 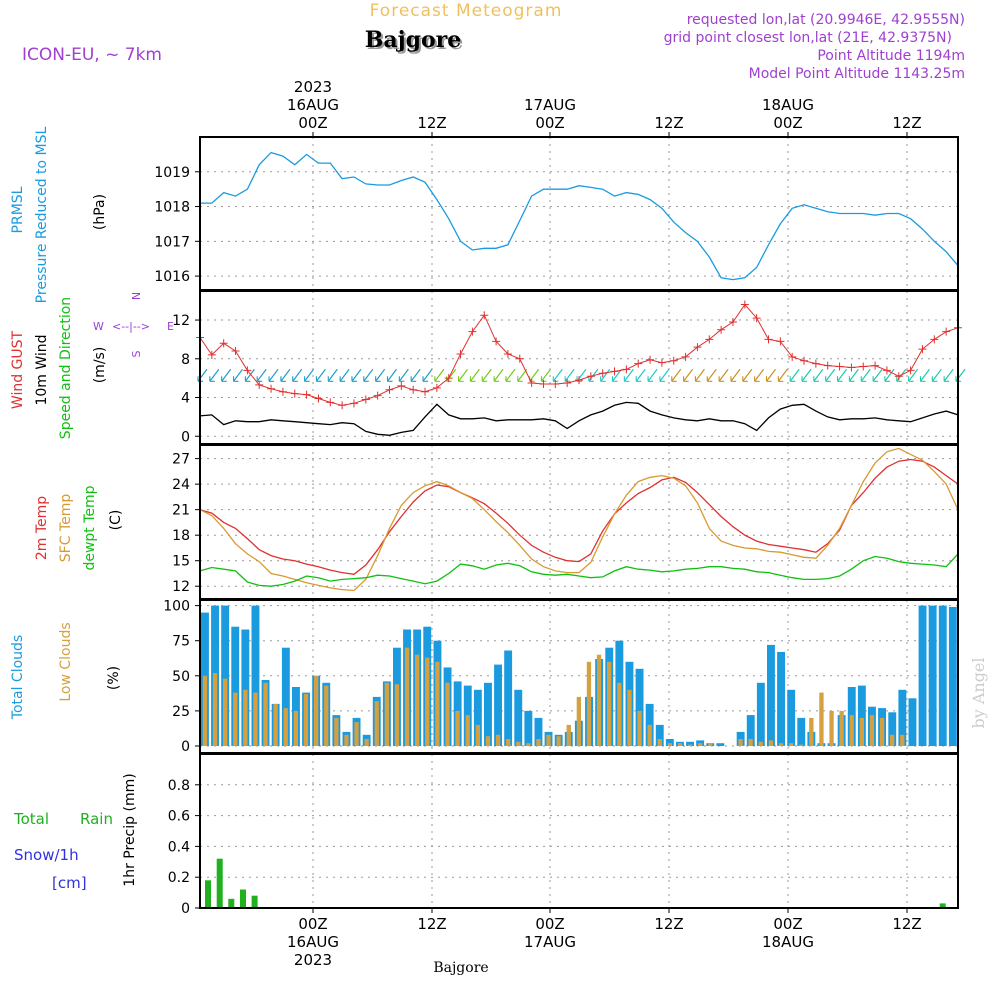 What do you see at coordinates (66, 368) in the screenshot?
I see `label-speed-direction: Speed and Direction` at bounding box center [66, 368].